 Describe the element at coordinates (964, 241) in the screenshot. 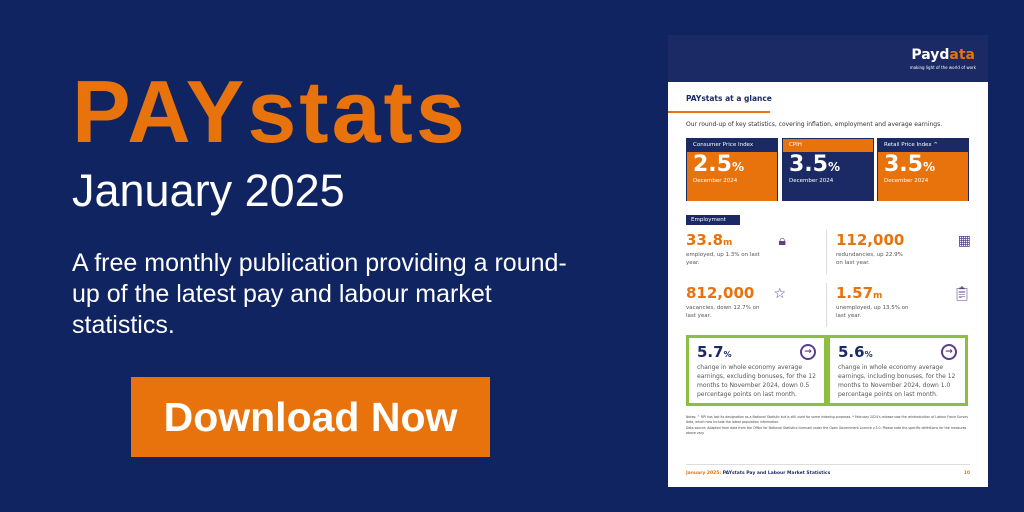

I see `barrier-icon: ▦` at that location.